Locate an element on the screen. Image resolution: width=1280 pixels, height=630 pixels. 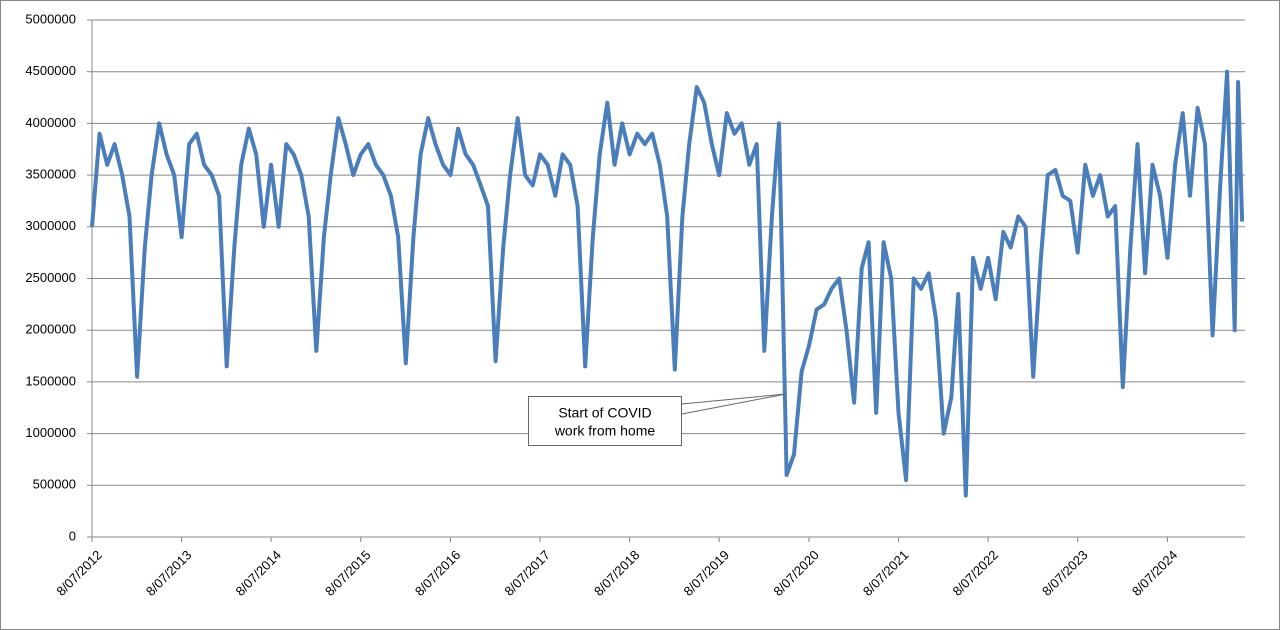
y-tick-label: 4500000 is located at coordinates (50, 70).